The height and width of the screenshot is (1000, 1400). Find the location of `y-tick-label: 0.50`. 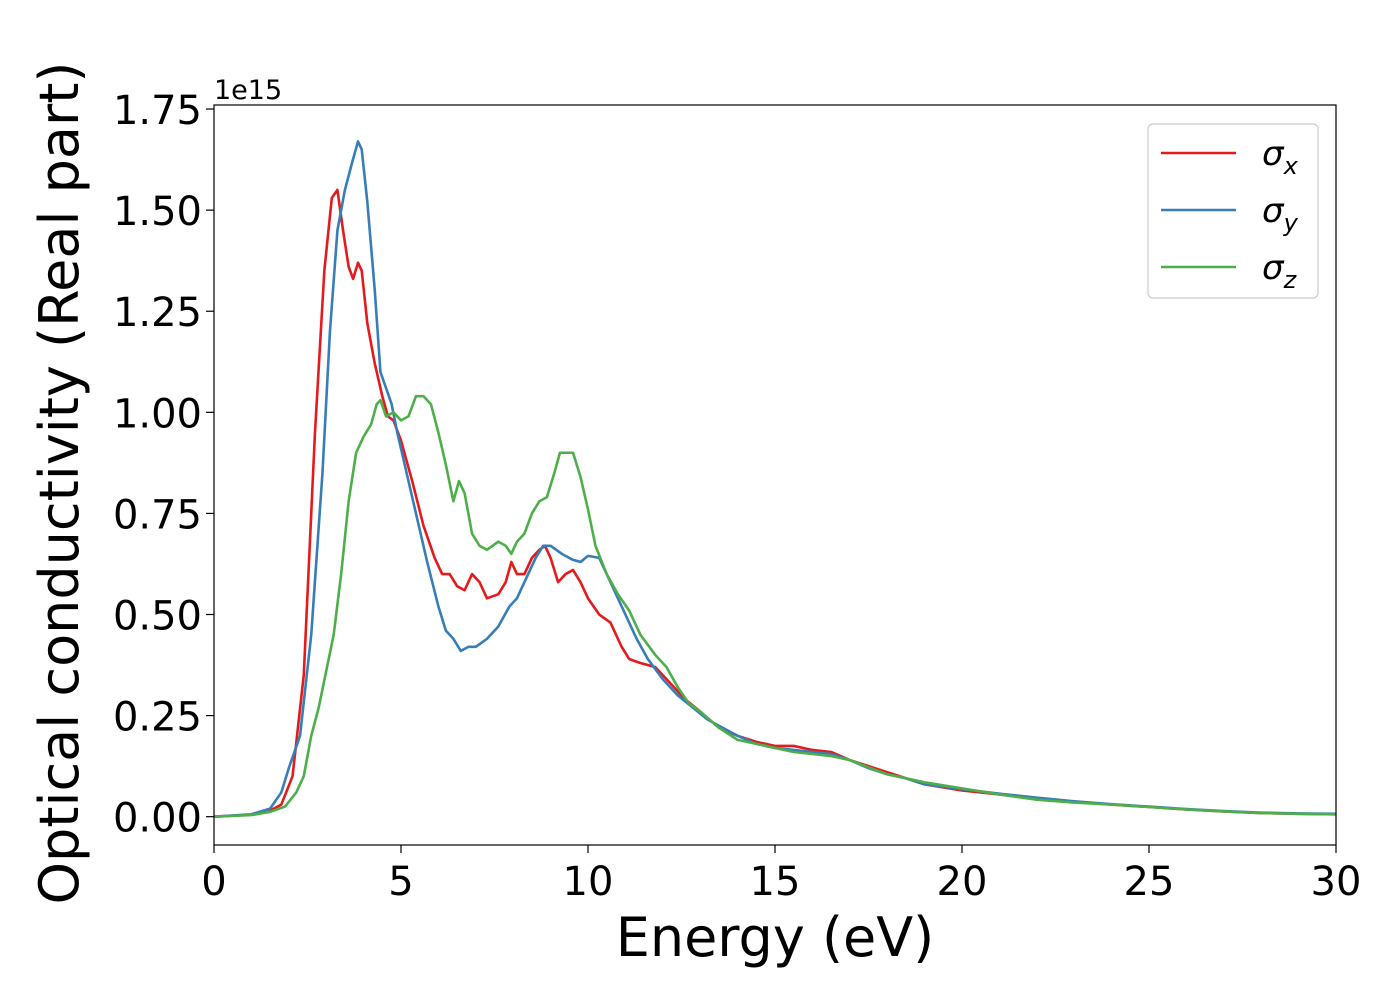

y-tick-label: 0.50 is located at coordinates (157, 617).